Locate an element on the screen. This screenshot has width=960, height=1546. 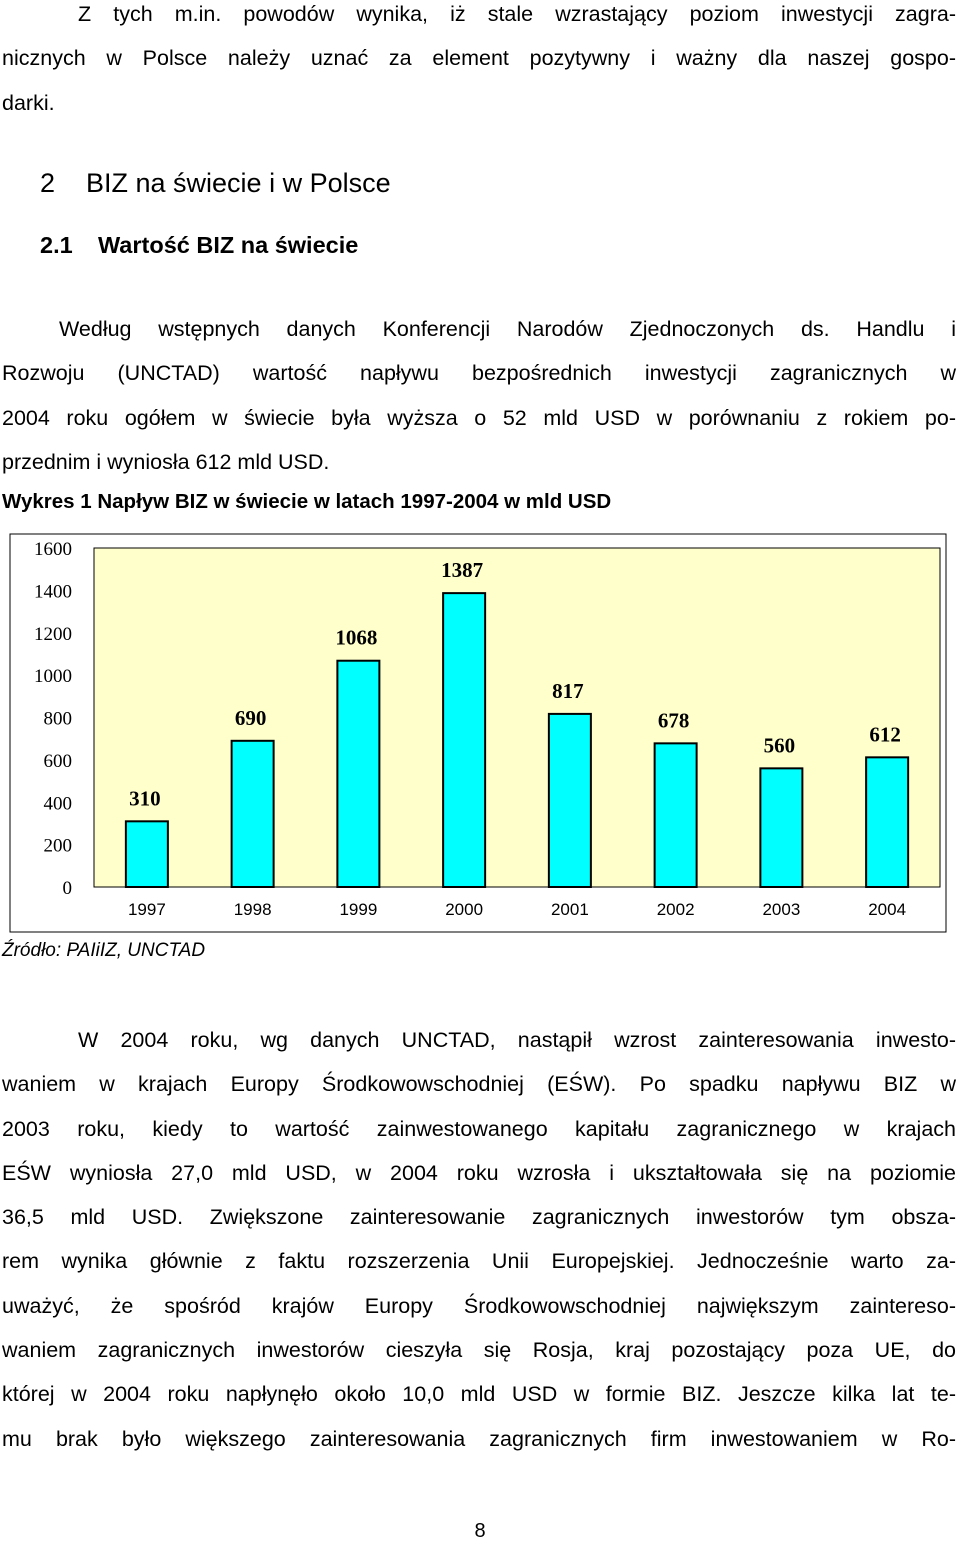
x-tick-label-1997: 1997 is located at coordinates (147, 909).